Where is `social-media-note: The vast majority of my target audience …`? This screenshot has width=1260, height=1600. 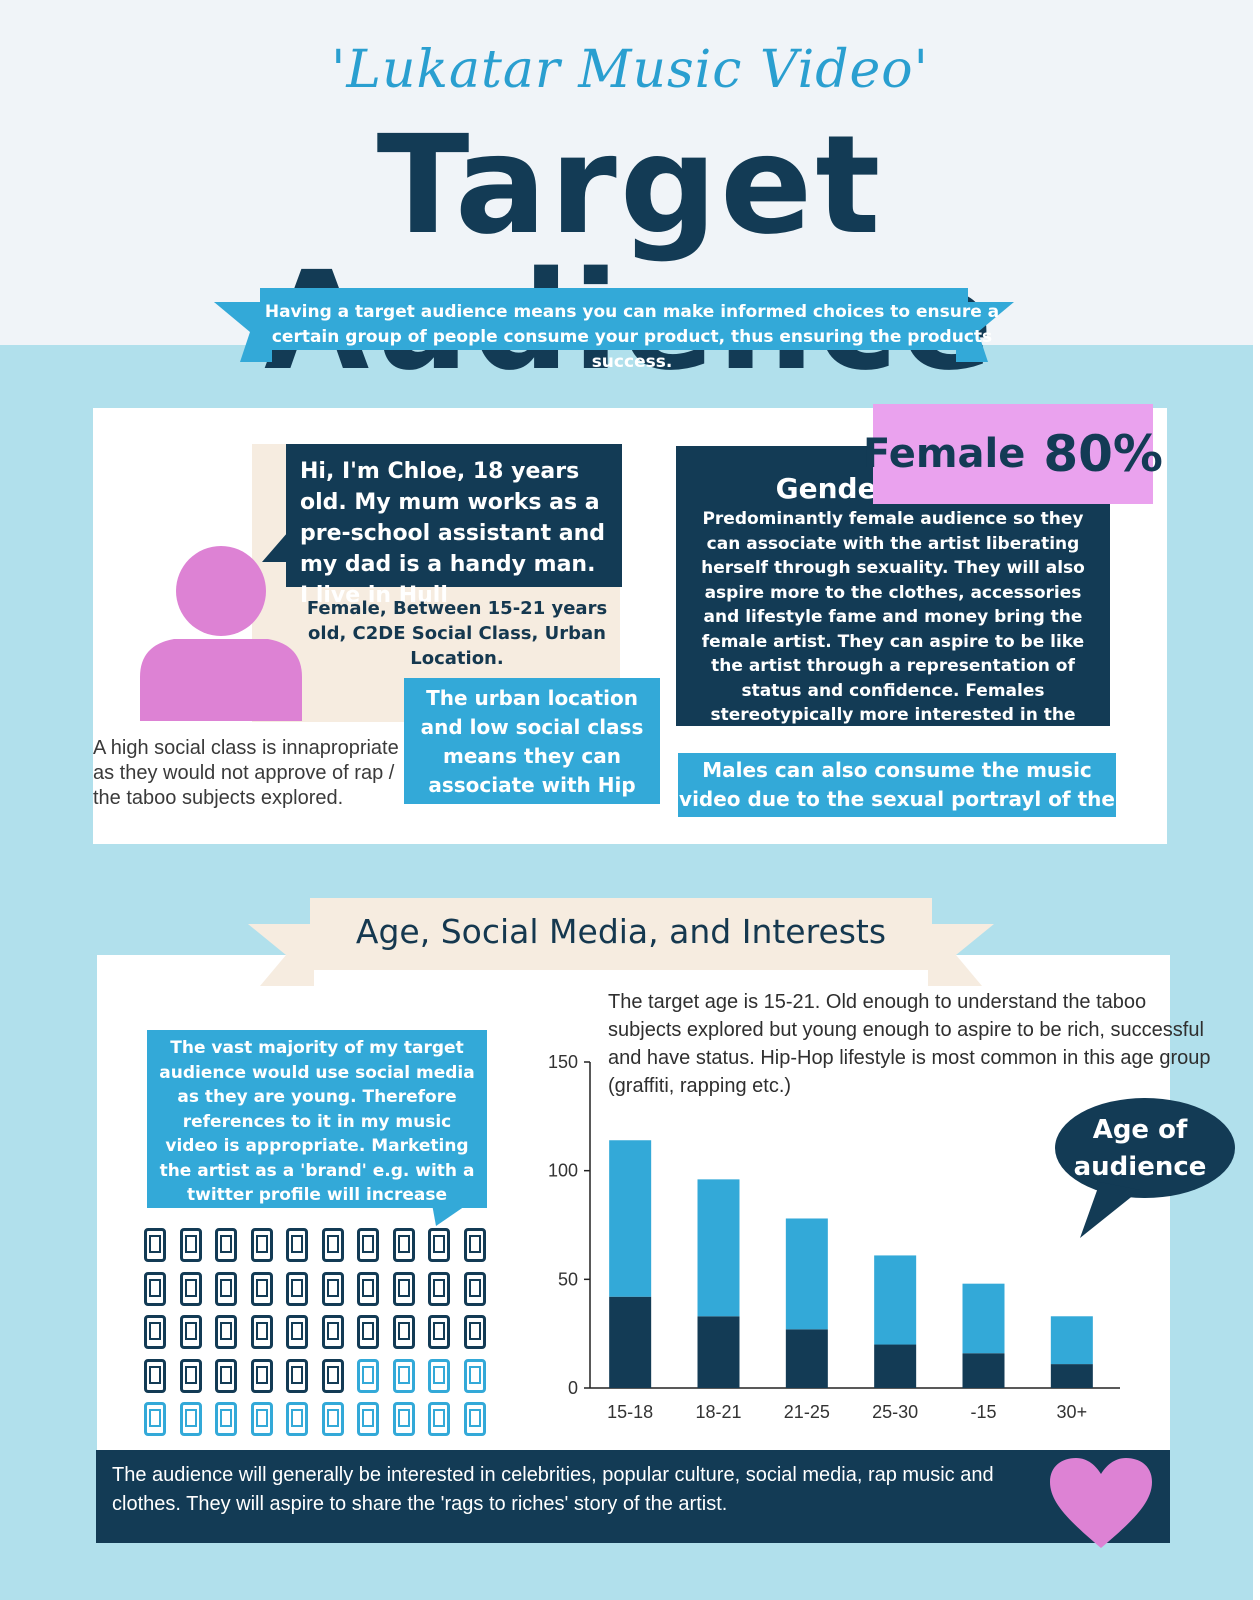 social-media-note: The vast majority of my target audience … is located at coordinates (317, 1130).